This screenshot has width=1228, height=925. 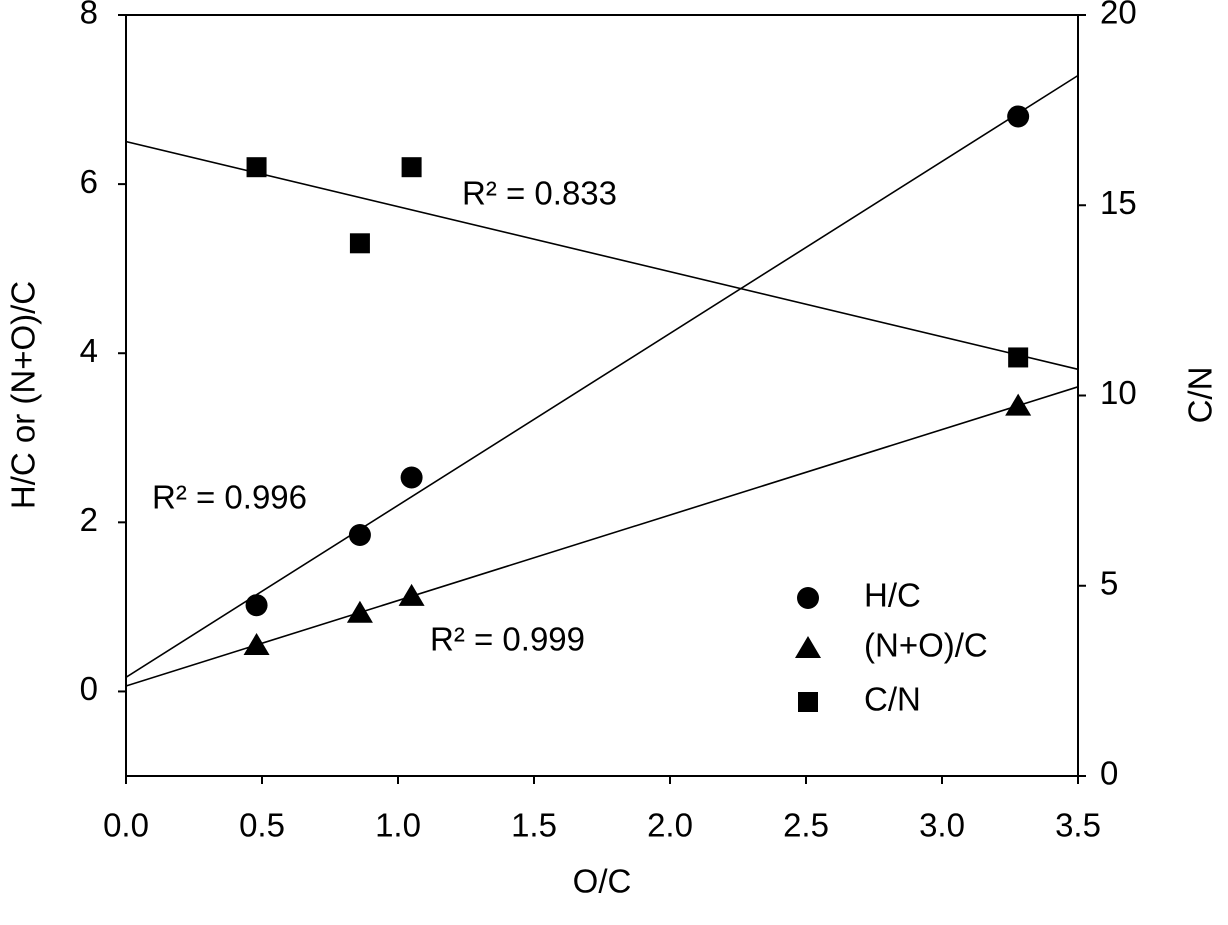 What do you see at coordinates (23, 395) in the screenshot?
I see `y-axis-label: H/C or (N+O)/C` at bounding box center [23, 395].